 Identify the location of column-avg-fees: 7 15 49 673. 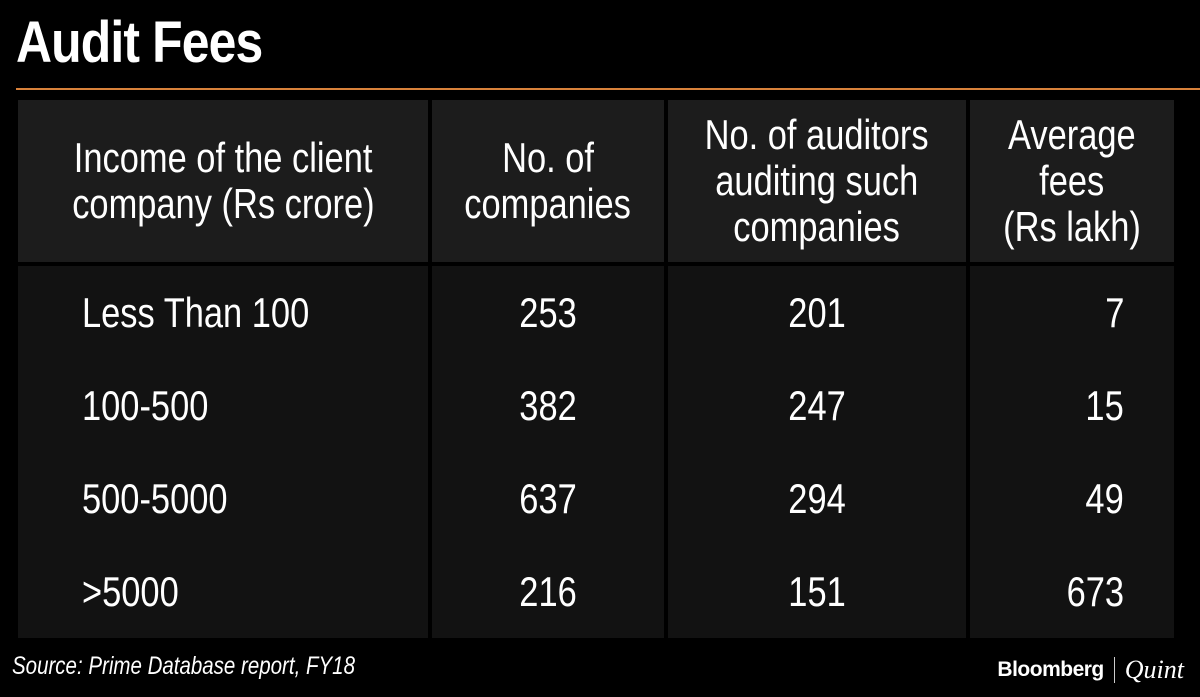
(1072, 452).